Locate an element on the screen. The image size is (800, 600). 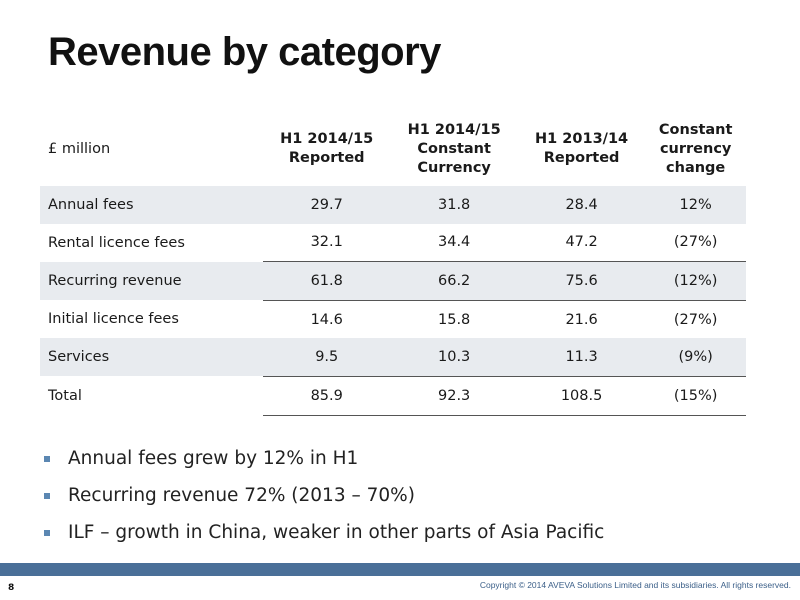
cell-value: 9.5 is located at coordinates (327, 357).